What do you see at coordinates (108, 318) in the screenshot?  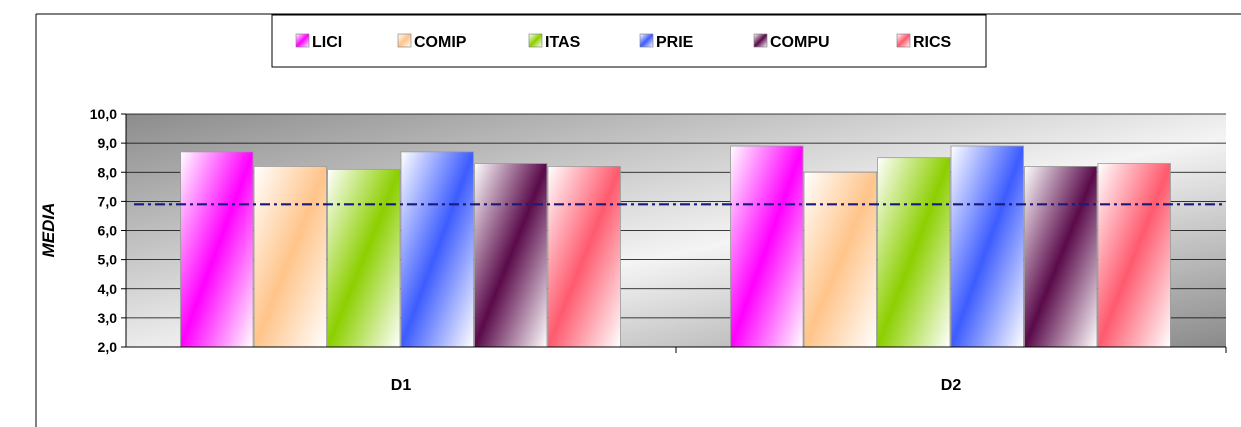 I see `y-tick-label: 3,0` at bounding box center [108, 318].